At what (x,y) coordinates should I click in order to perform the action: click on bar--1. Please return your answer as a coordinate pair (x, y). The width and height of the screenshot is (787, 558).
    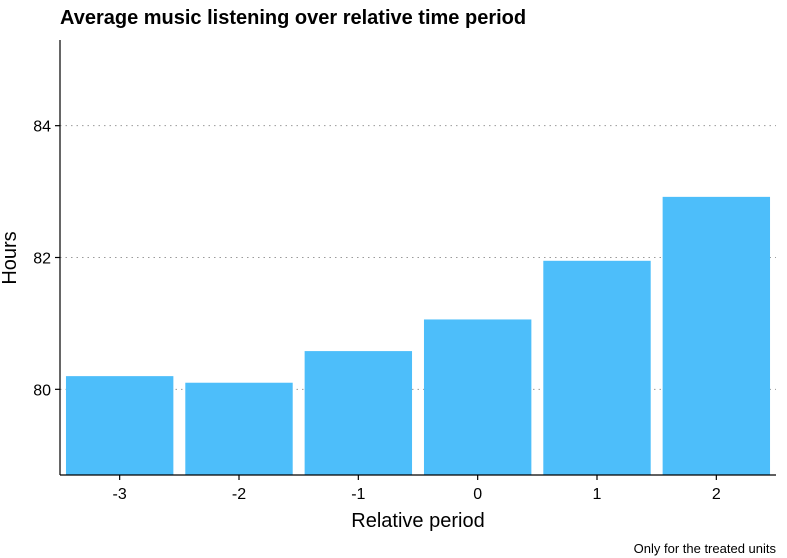
    Looking at the image, I should click on (358, 413).